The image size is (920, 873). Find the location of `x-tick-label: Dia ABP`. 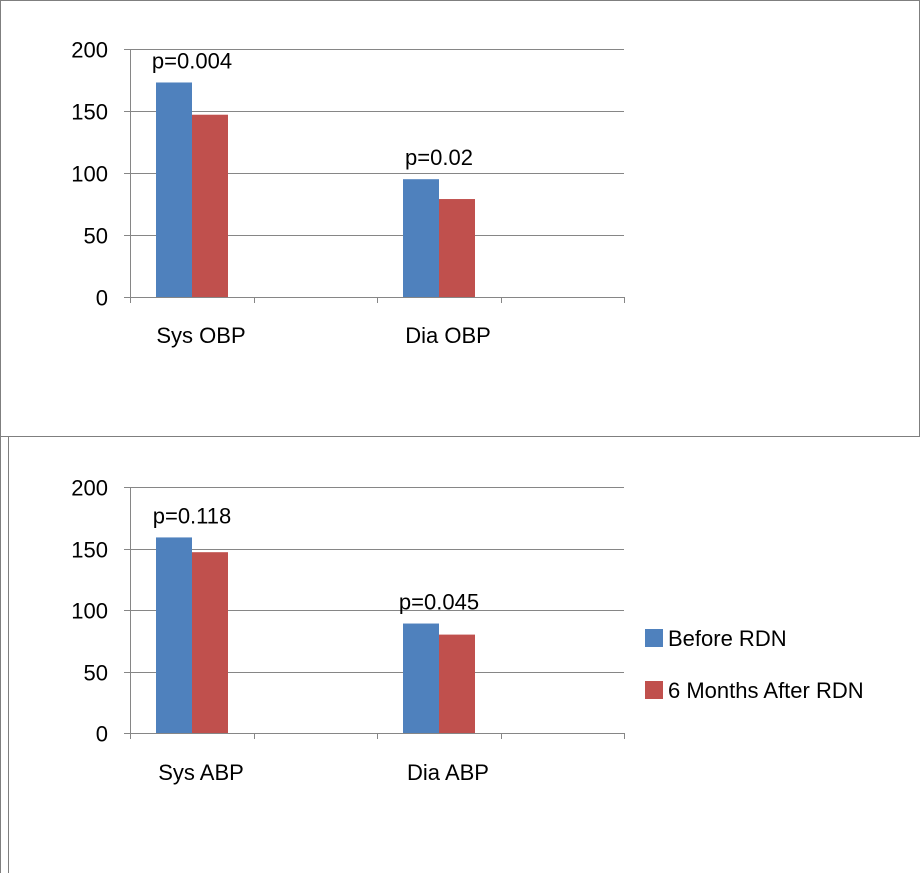

x-tick-label: Dia ABP is located at coordinates (448, 772).